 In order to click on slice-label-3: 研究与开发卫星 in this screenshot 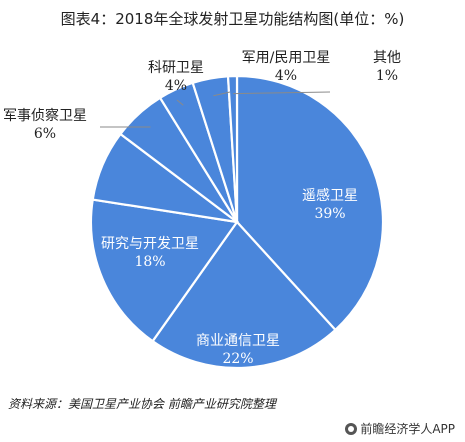, I will do `click(150, 244)`.